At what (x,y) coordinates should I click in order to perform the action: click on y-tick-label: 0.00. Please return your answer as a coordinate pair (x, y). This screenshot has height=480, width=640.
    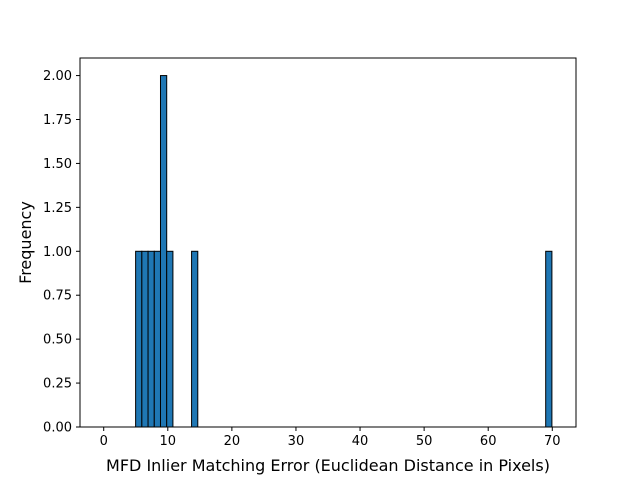
    Looking at the image, I should click on (57, 428).